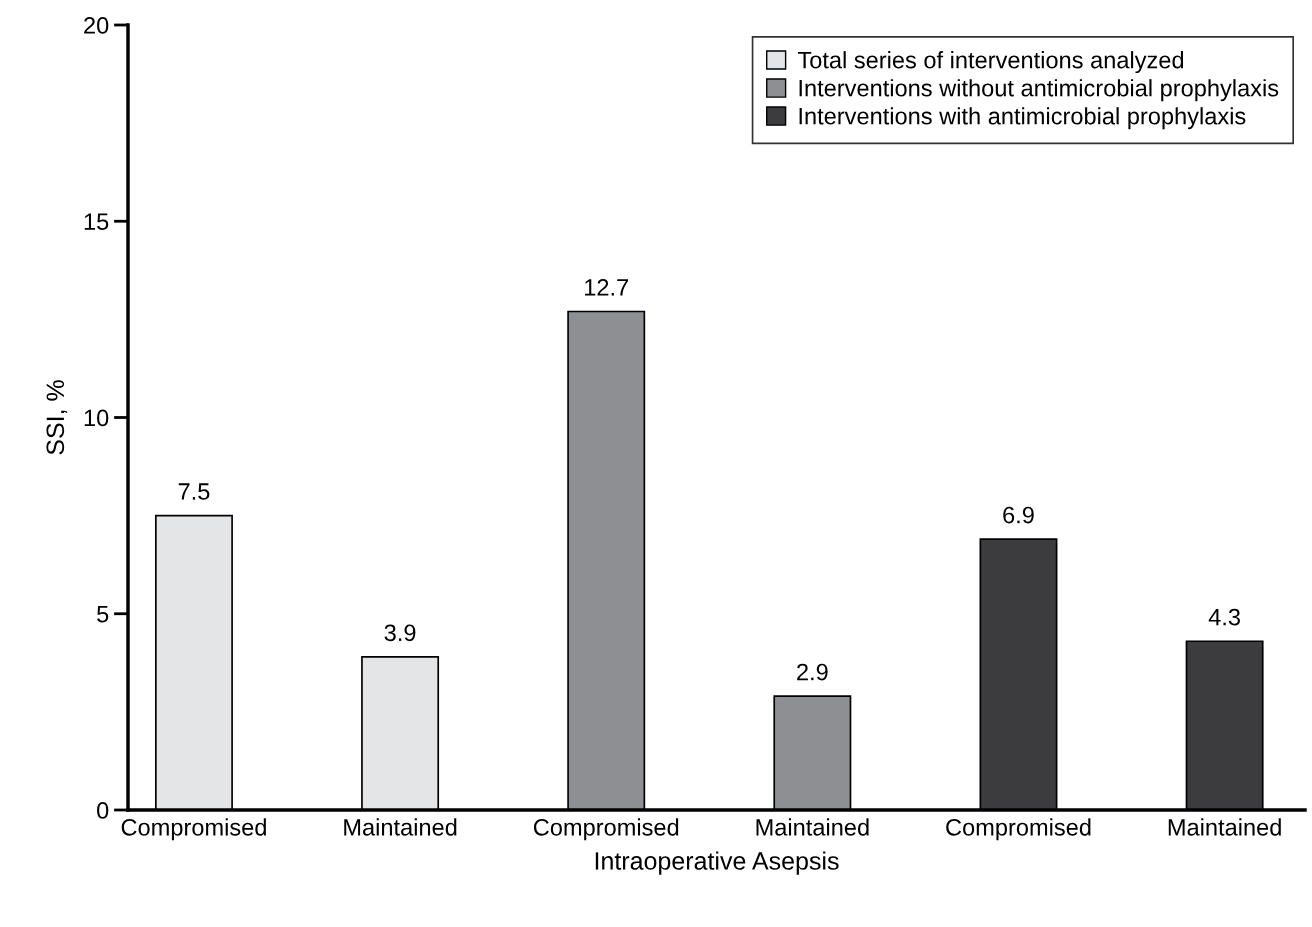 This screenshot has width=1312, height=927. Describe the element at coordinates (1018, 515) in the screenshot. I see `data-label: 6.9` at that location.